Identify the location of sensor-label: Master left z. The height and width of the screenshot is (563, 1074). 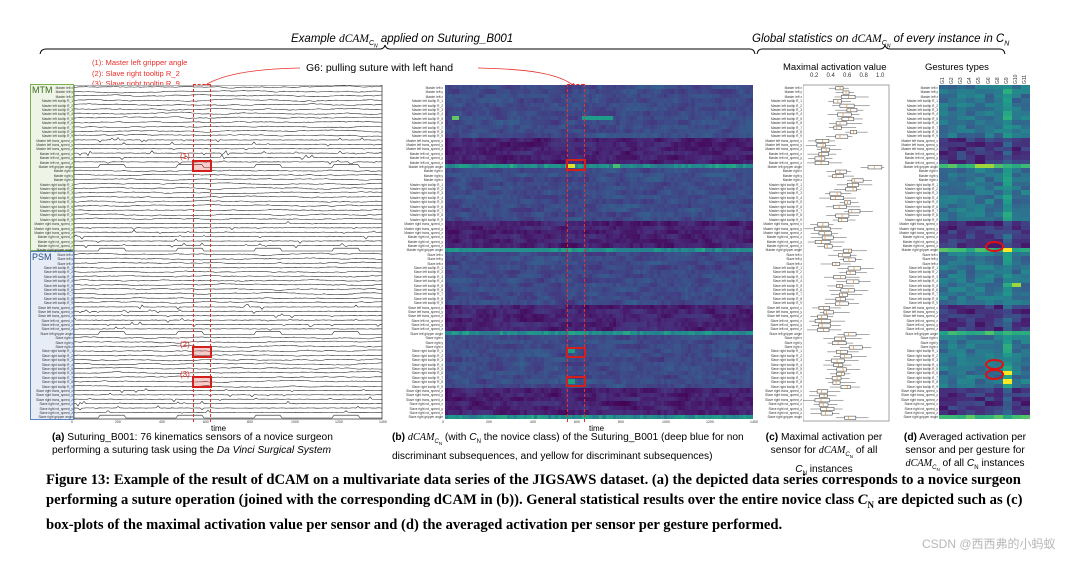
(64, 96).